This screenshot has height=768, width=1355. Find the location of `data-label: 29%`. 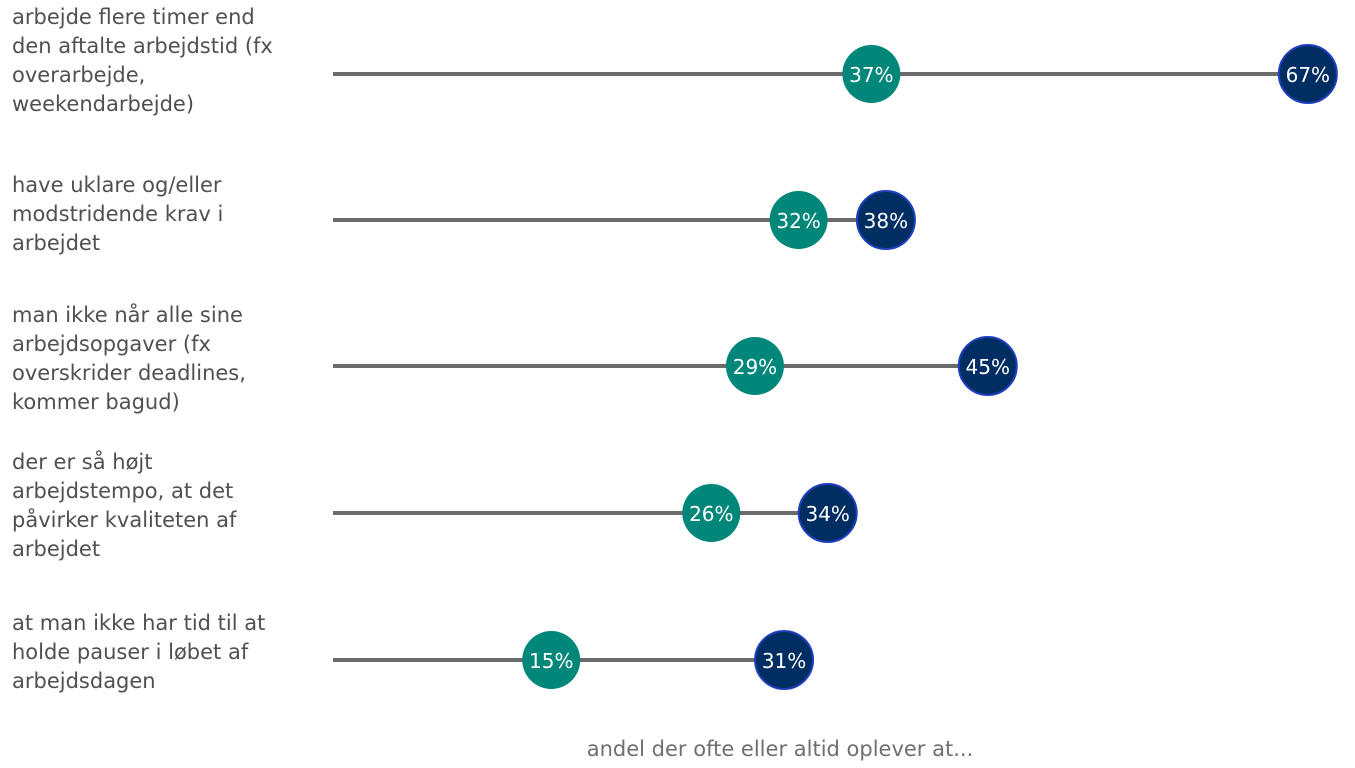

data-label: 29% is located at coordinates (755, 367).